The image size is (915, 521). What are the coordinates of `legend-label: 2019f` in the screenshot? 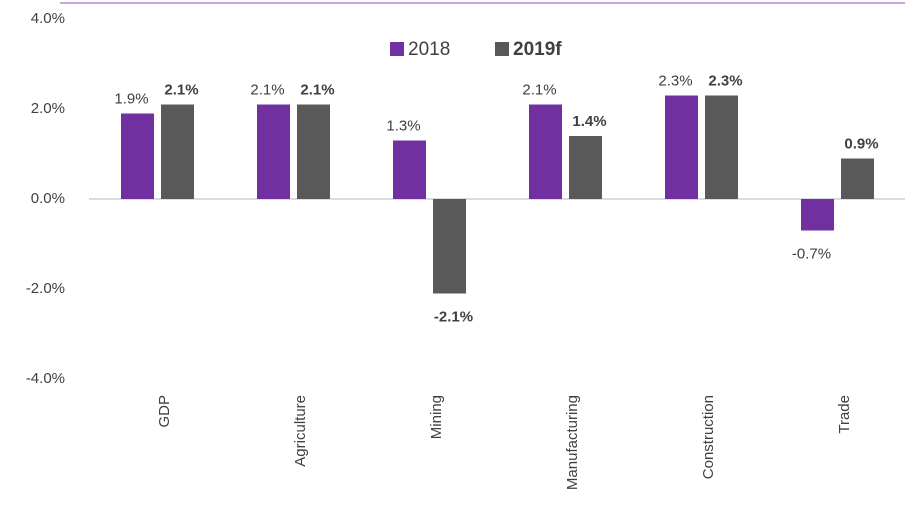 It's located at (537, 49).